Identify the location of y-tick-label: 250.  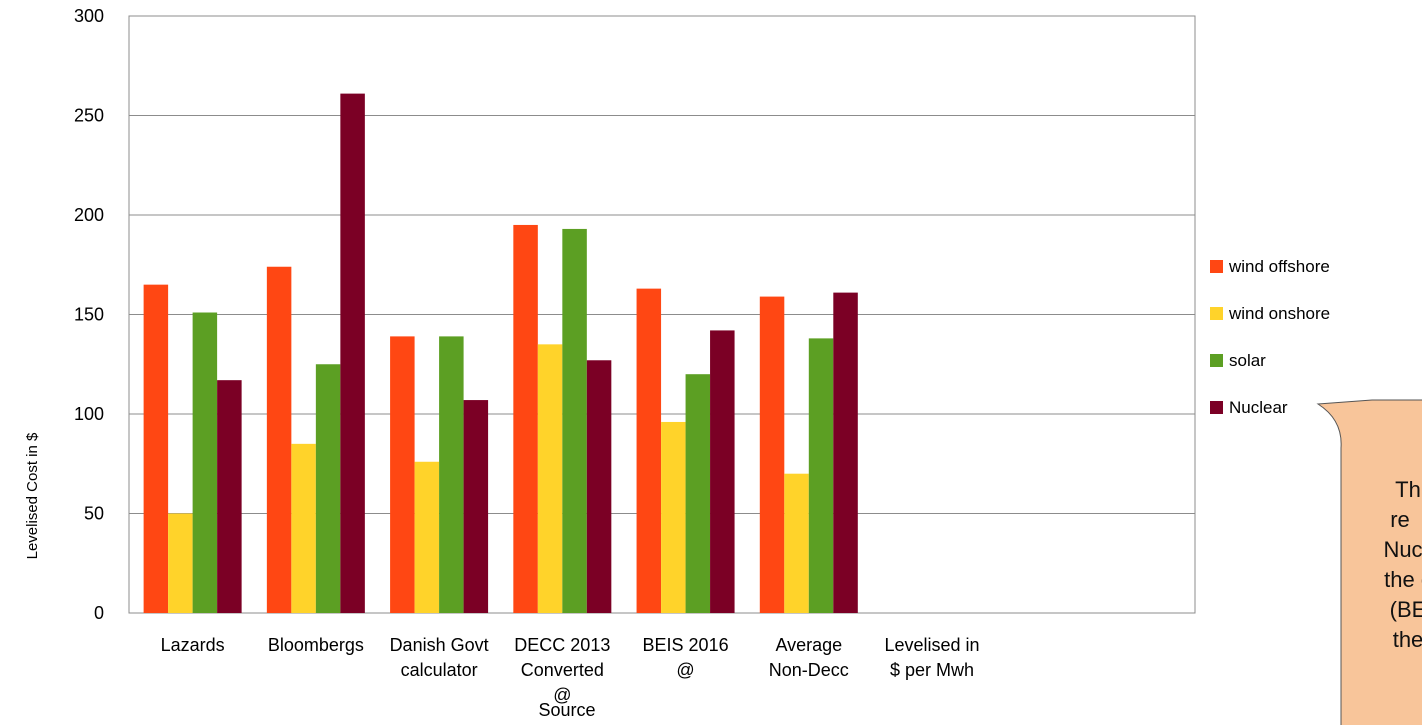
(89, 116).